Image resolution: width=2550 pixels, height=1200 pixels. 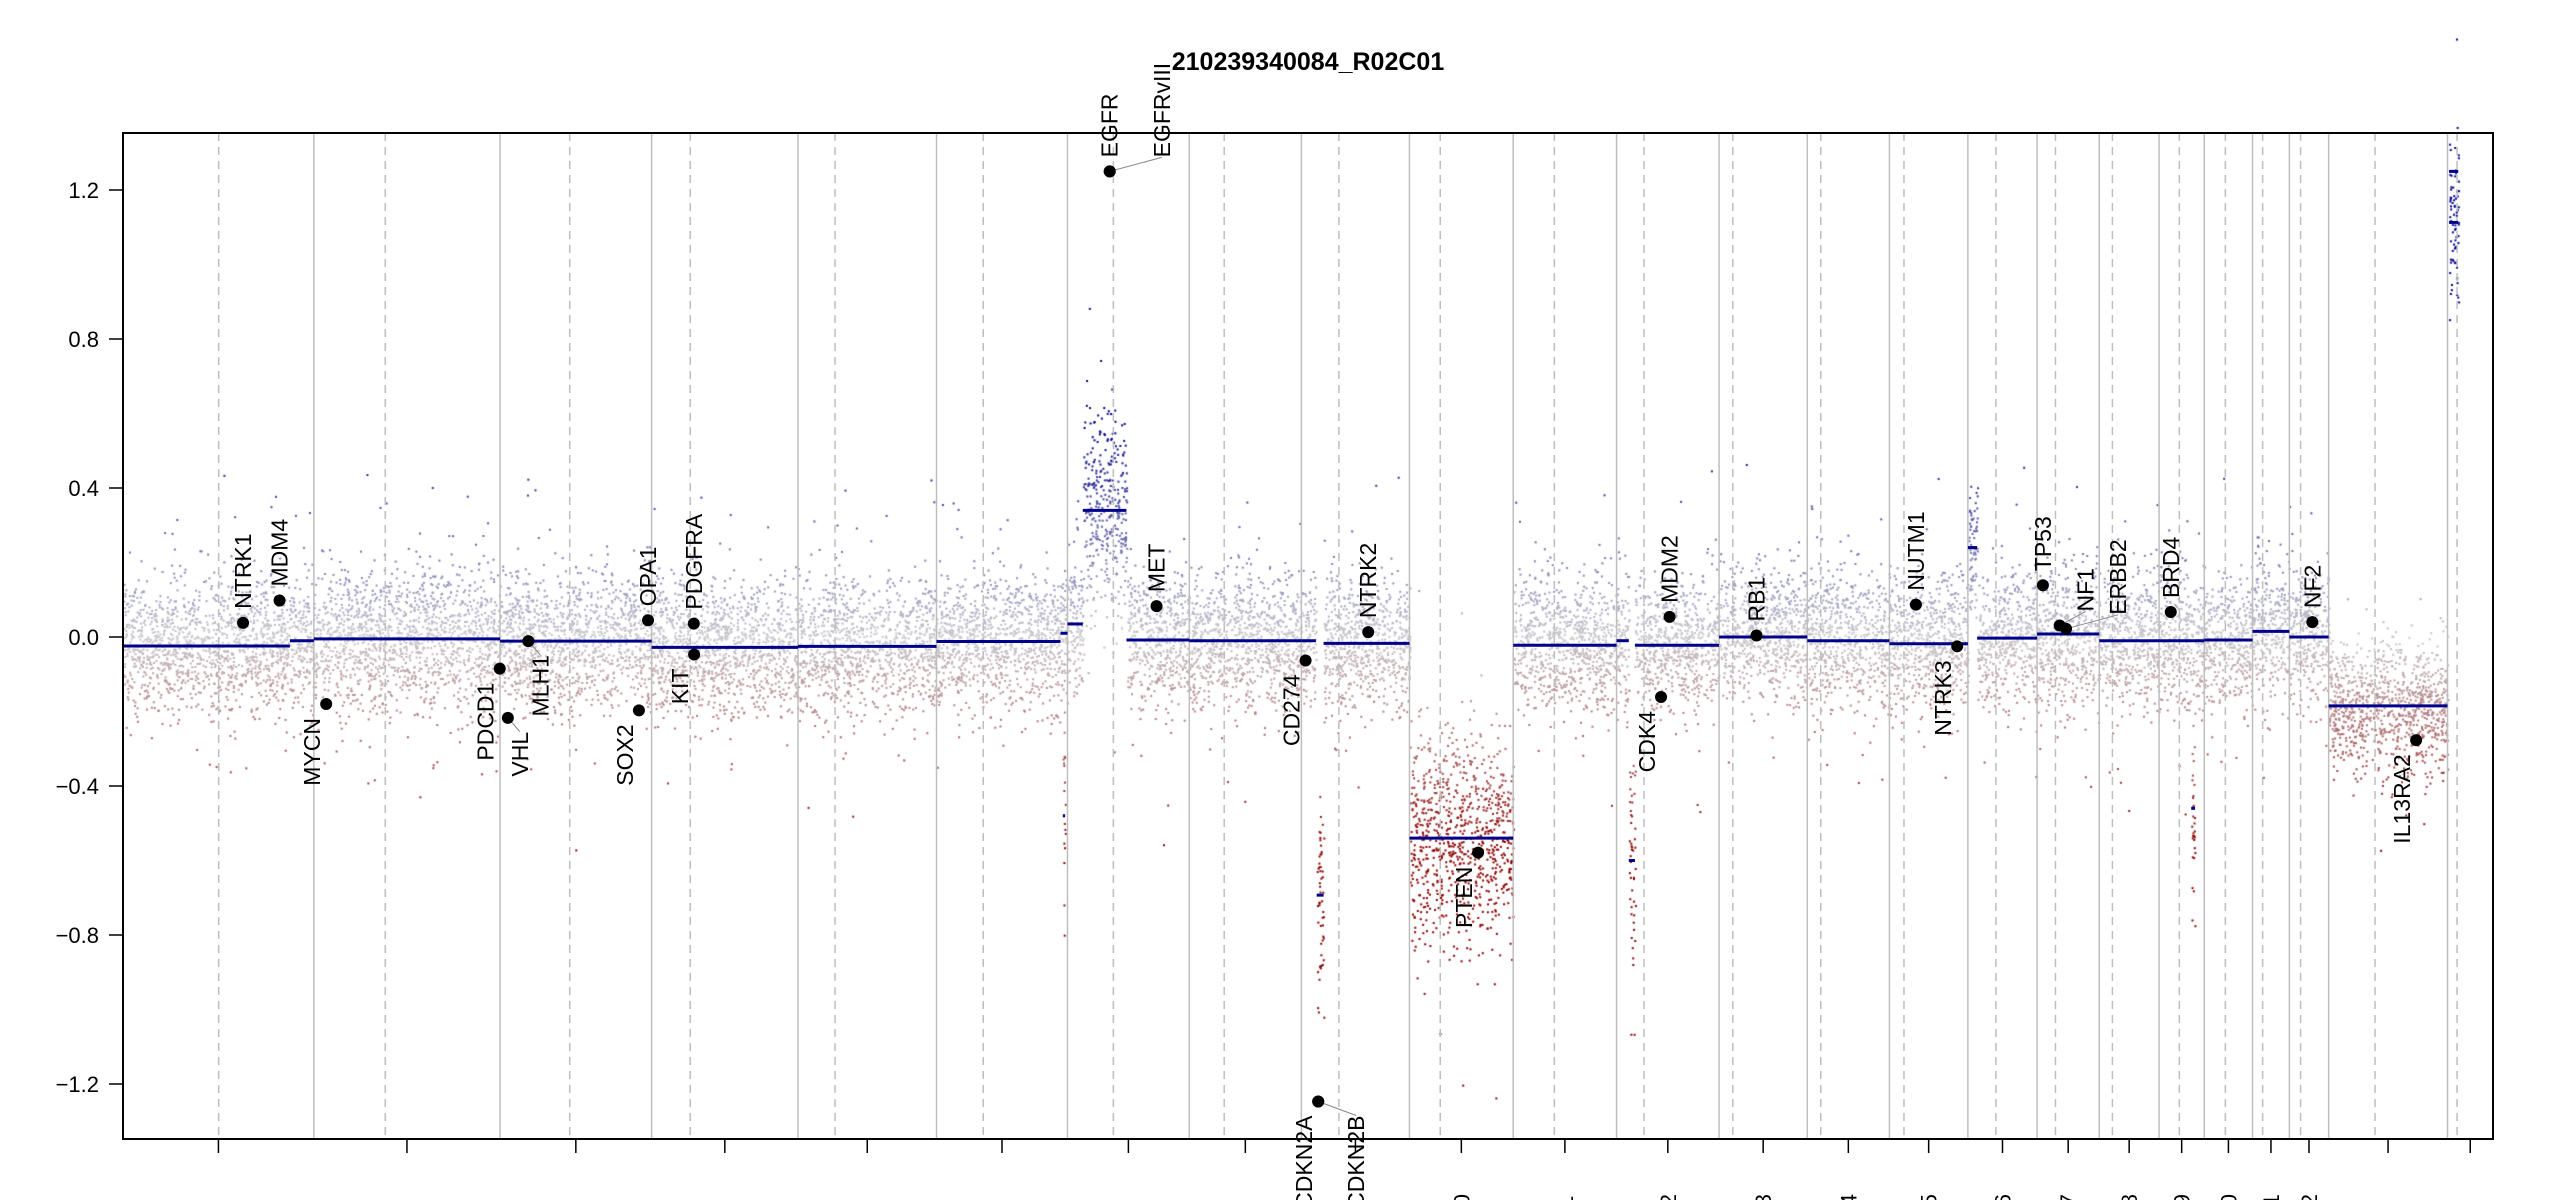 What do you see at coordinates (694, 561) in the screenshot?
I see `gene-label: PDGFRA` at bounding box center [694, 561].